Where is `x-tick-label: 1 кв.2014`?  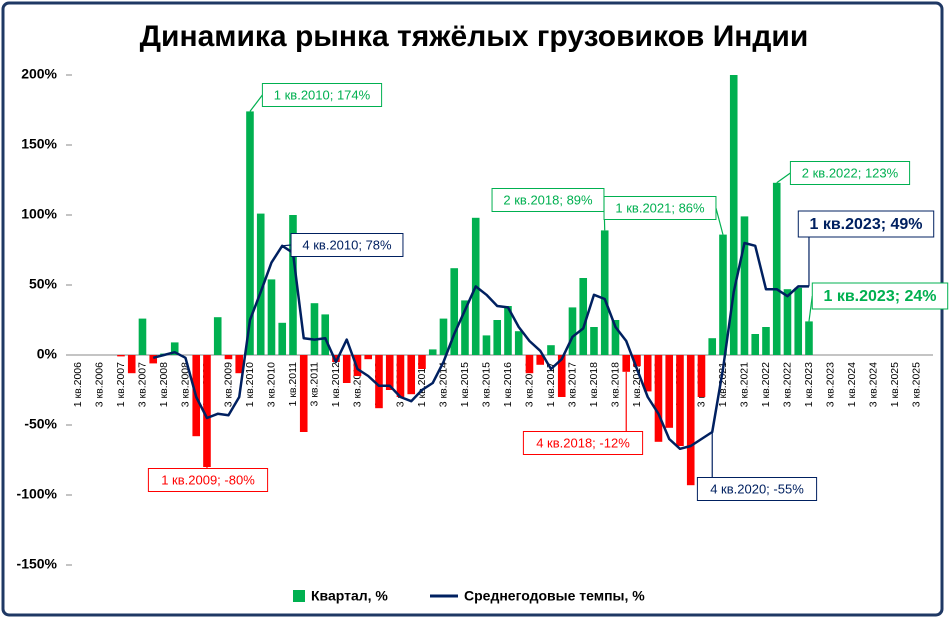 x-tick-label: 1 кв.2014 is located at coordinates (422, 384).